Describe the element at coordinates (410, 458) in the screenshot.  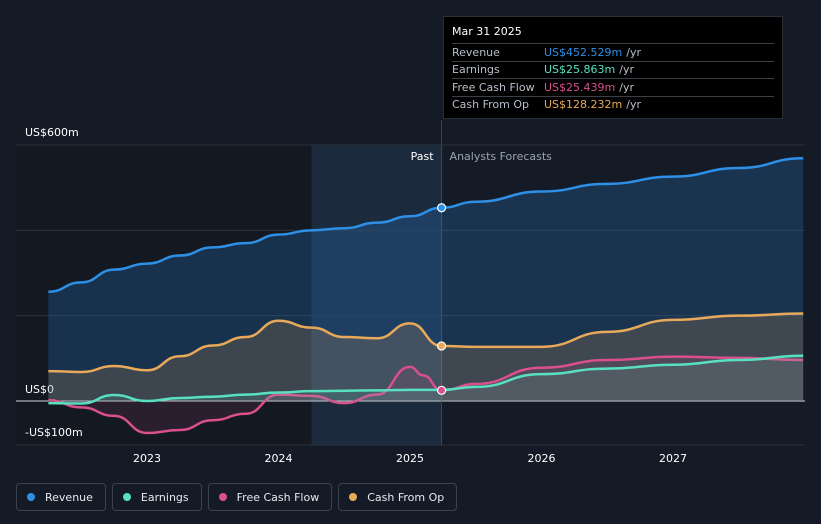
I see `x-tick-label: 2025` at that location.